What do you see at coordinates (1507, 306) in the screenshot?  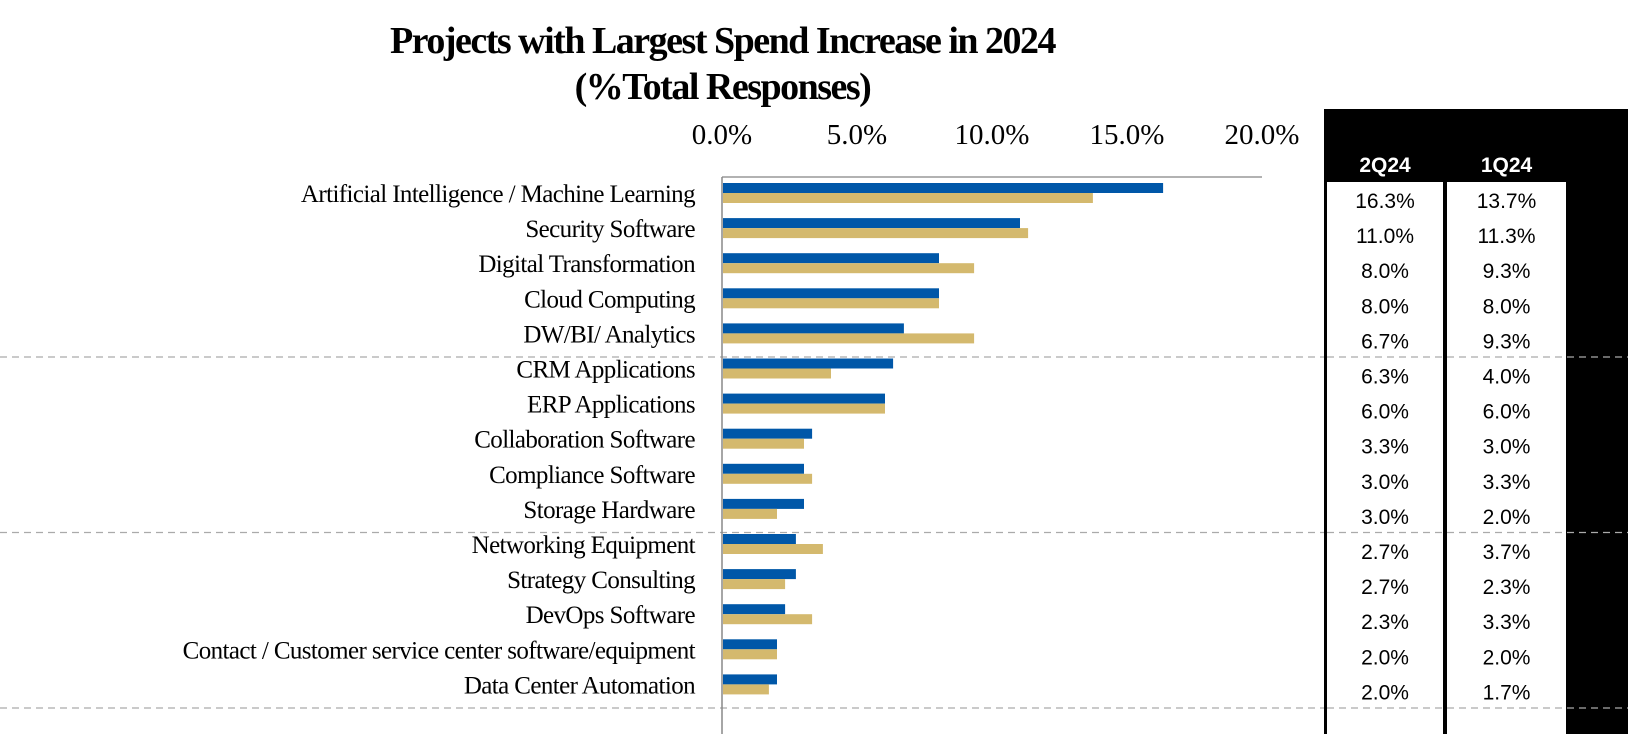 I see `table-cell-1q24: 8.0%` at bounding box center [1507, 306].